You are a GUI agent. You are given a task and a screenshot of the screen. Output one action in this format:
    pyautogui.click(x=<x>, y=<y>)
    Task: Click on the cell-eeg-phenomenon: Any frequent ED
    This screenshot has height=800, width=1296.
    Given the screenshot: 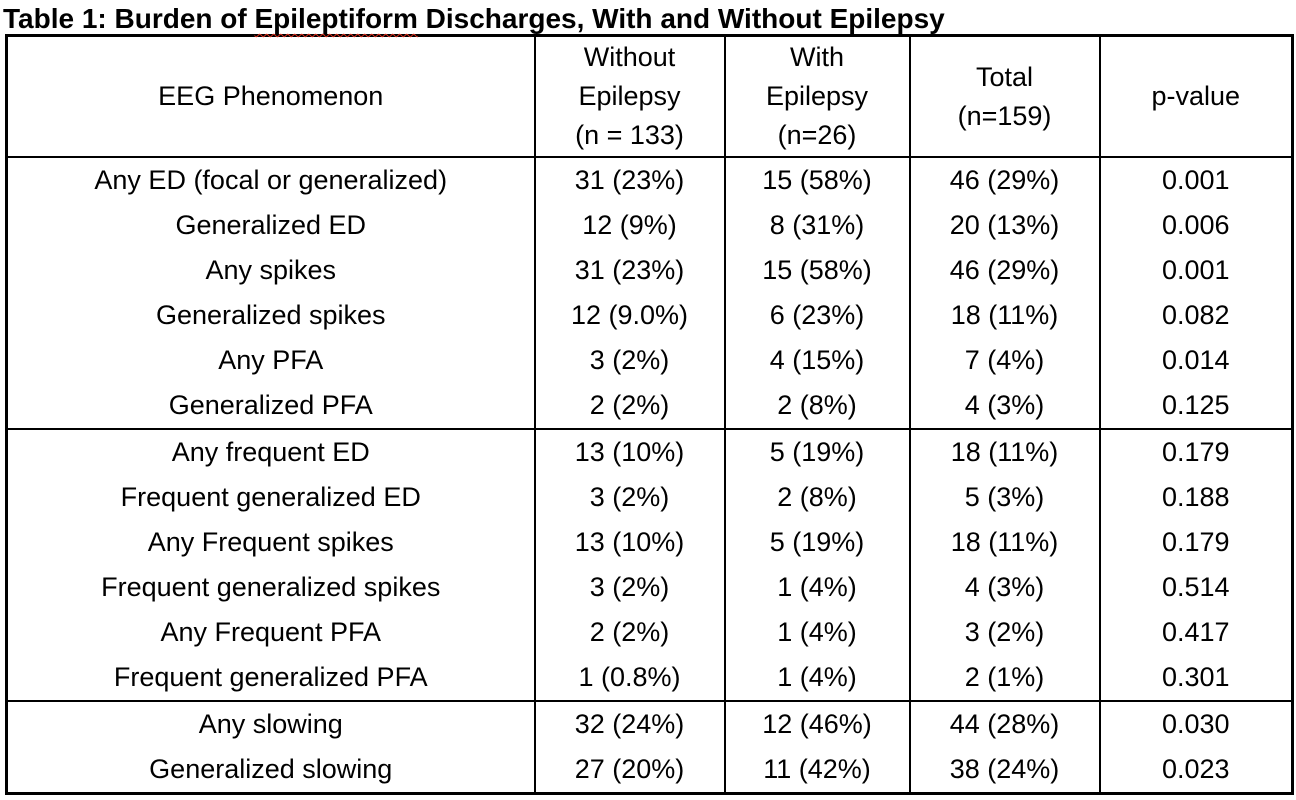 What is the action you would take?
    pyautogui.click(x=270, y=451)
    